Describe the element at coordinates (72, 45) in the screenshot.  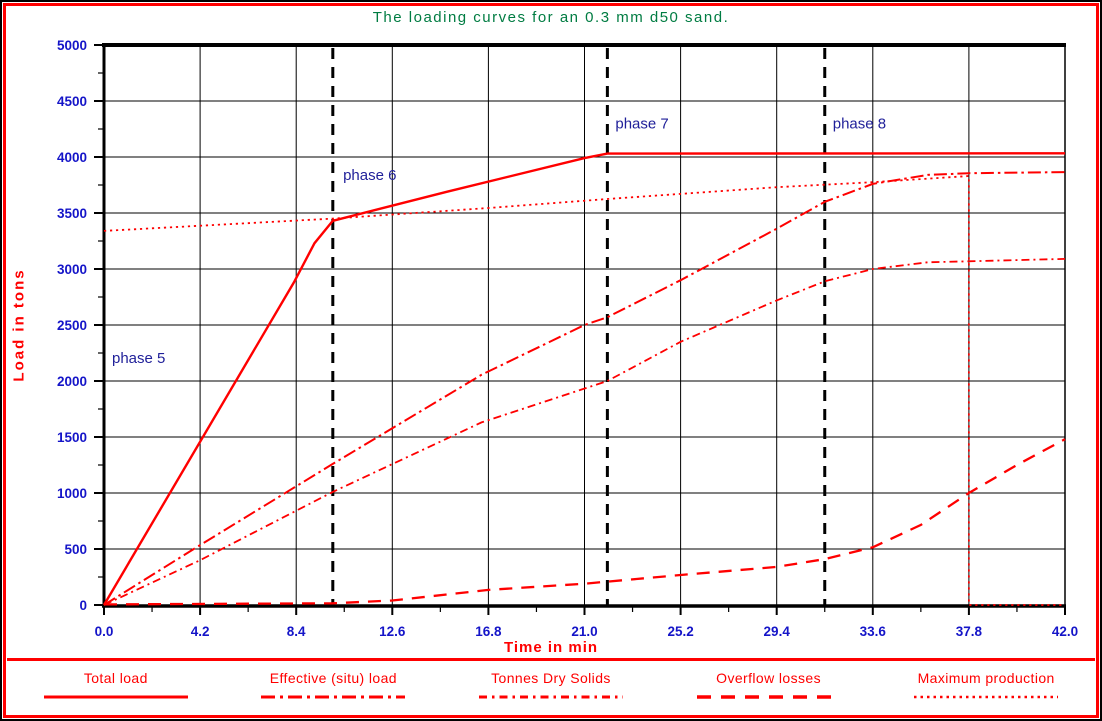
I see `y-tick-label: 5000` at that location.